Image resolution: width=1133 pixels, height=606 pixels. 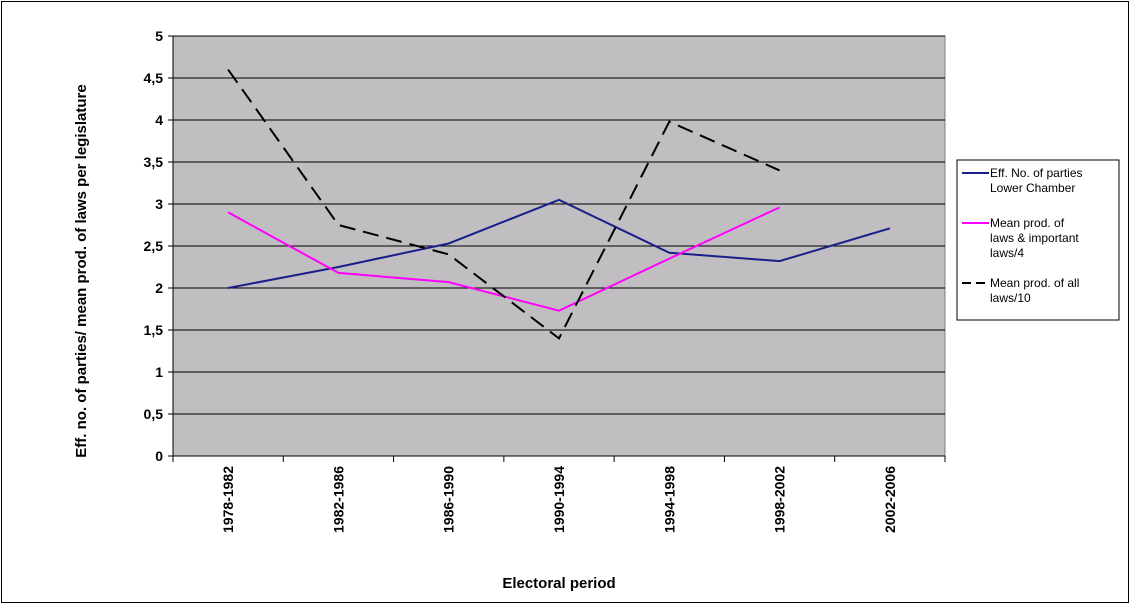 I want to click on y-tick-label: 0, so click(x=159, y=456).